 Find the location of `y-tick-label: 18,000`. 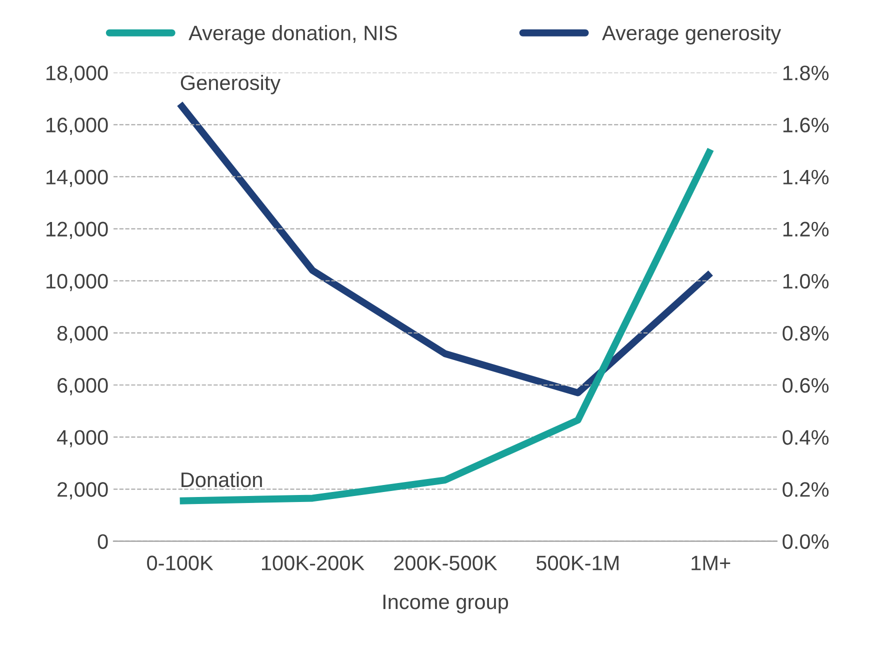

y-tick-label: 18,000 is located at coordinates (77, 74).